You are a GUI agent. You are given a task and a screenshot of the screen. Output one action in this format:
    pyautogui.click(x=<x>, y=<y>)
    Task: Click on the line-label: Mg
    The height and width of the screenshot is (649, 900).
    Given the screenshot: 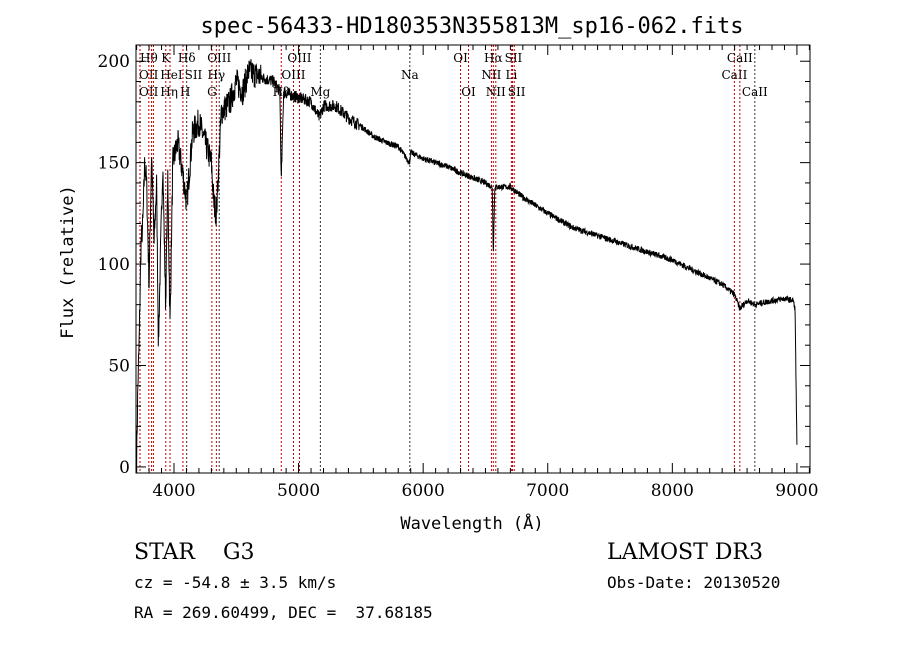 What is the action you would take?
    pyautogui.click(x=320, y=92)
    